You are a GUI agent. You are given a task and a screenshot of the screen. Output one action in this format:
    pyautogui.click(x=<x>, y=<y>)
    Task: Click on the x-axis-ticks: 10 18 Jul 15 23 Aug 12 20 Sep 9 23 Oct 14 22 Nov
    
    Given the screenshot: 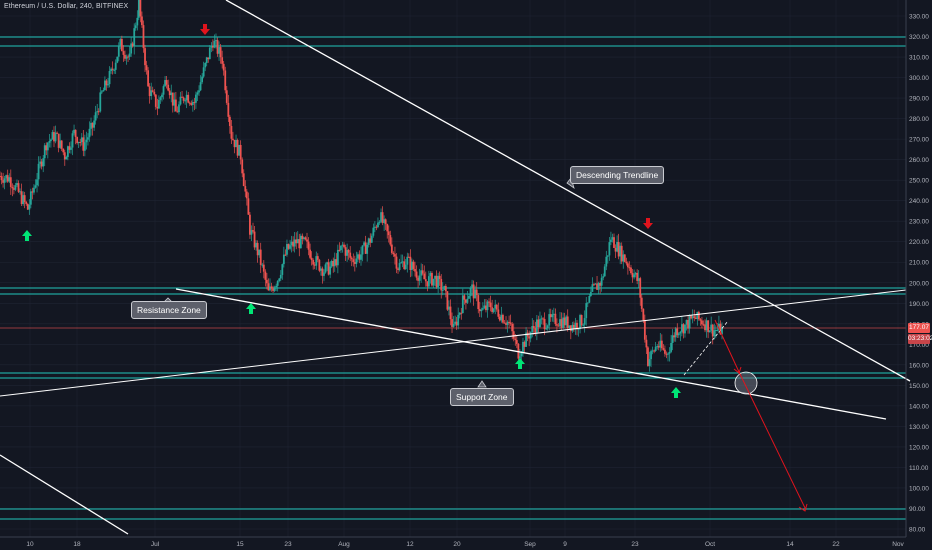 What is the action you would take?
    pyautogui.click(x=465, y=544)
    